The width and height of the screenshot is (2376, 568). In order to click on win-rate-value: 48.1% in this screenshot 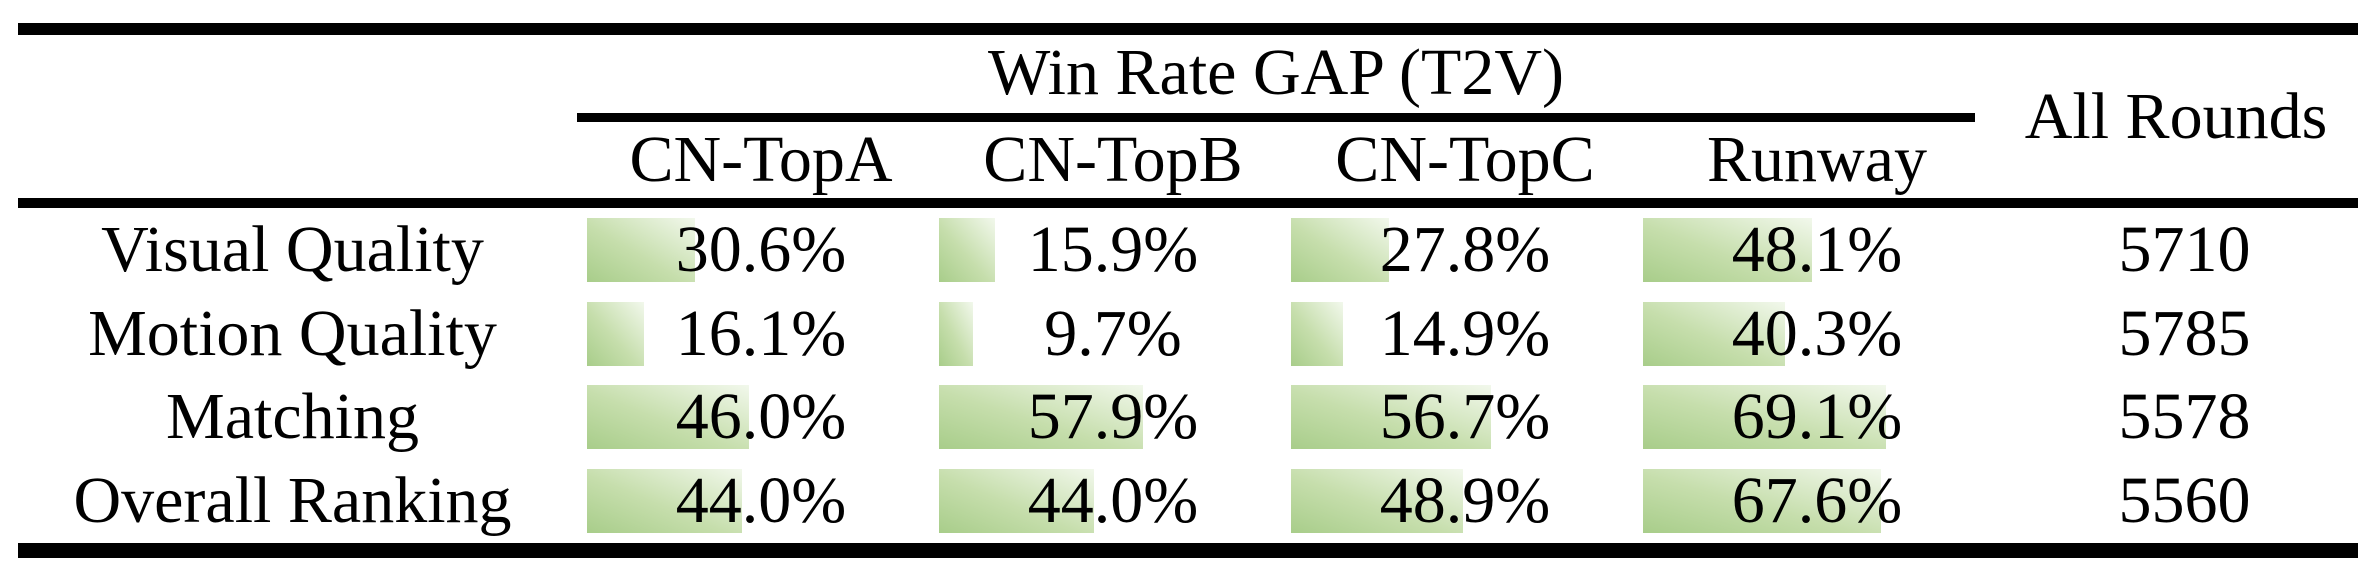, I will do `click(1817, 249)`.